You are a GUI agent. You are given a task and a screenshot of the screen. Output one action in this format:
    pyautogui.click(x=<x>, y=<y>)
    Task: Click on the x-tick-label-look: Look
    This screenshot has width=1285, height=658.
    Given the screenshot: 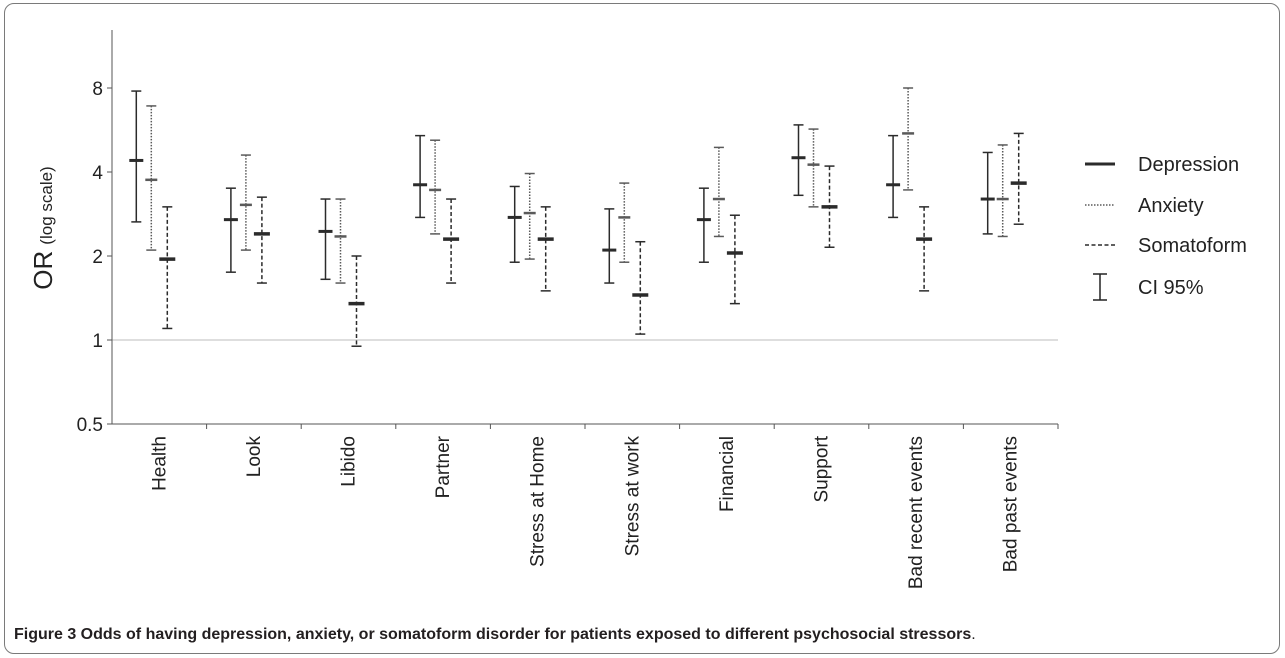 What is the action you would take?
    pyautogui.click(x=254, y=457)
    